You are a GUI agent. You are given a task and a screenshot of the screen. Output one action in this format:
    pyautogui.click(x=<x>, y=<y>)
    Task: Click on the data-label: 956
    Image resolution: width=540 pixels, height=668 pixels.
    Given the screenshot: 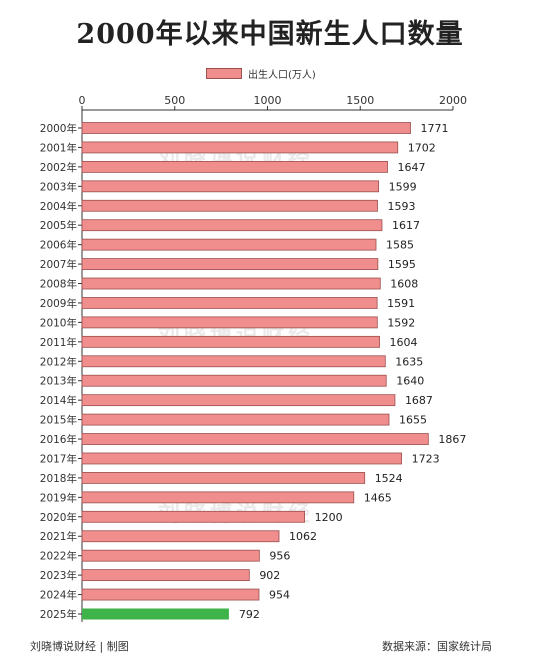 What is the action you would take?
    pyautogui.click(x=279, y=556)
    